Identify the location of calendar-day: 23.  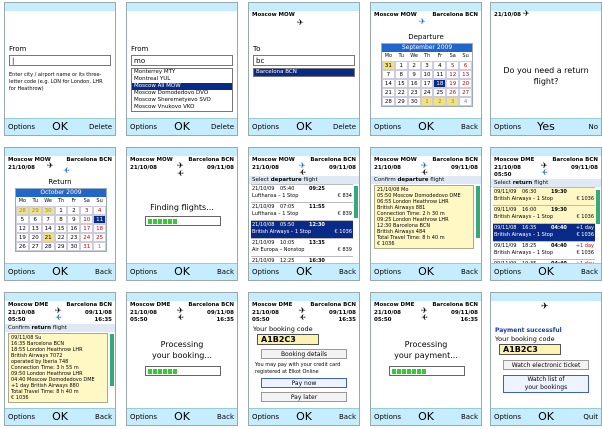
(74, 237).